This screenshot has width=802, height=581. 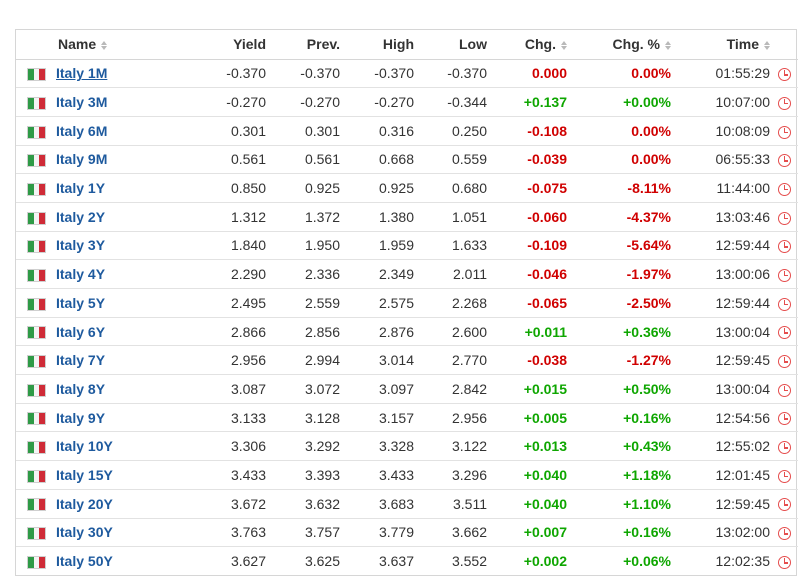 What do you see at coordinates (248, 188) in the screenshot?
I see `yield-cell: 0.850` at bounding box center [248, 188].